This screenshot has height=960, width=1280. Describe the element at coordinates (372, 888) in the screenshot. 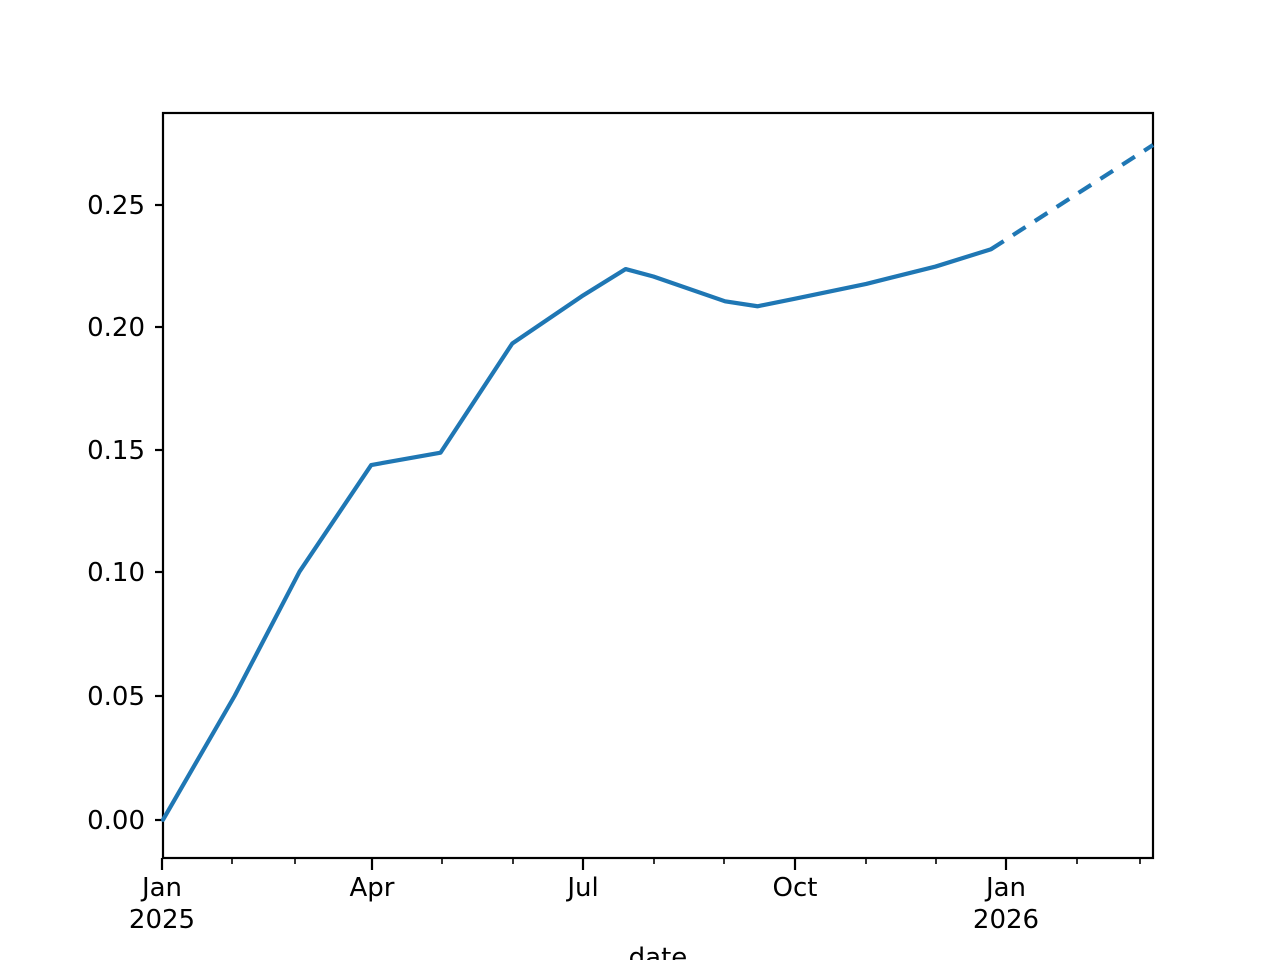

I see `x-tick-label-1-month: Apr` at that location.